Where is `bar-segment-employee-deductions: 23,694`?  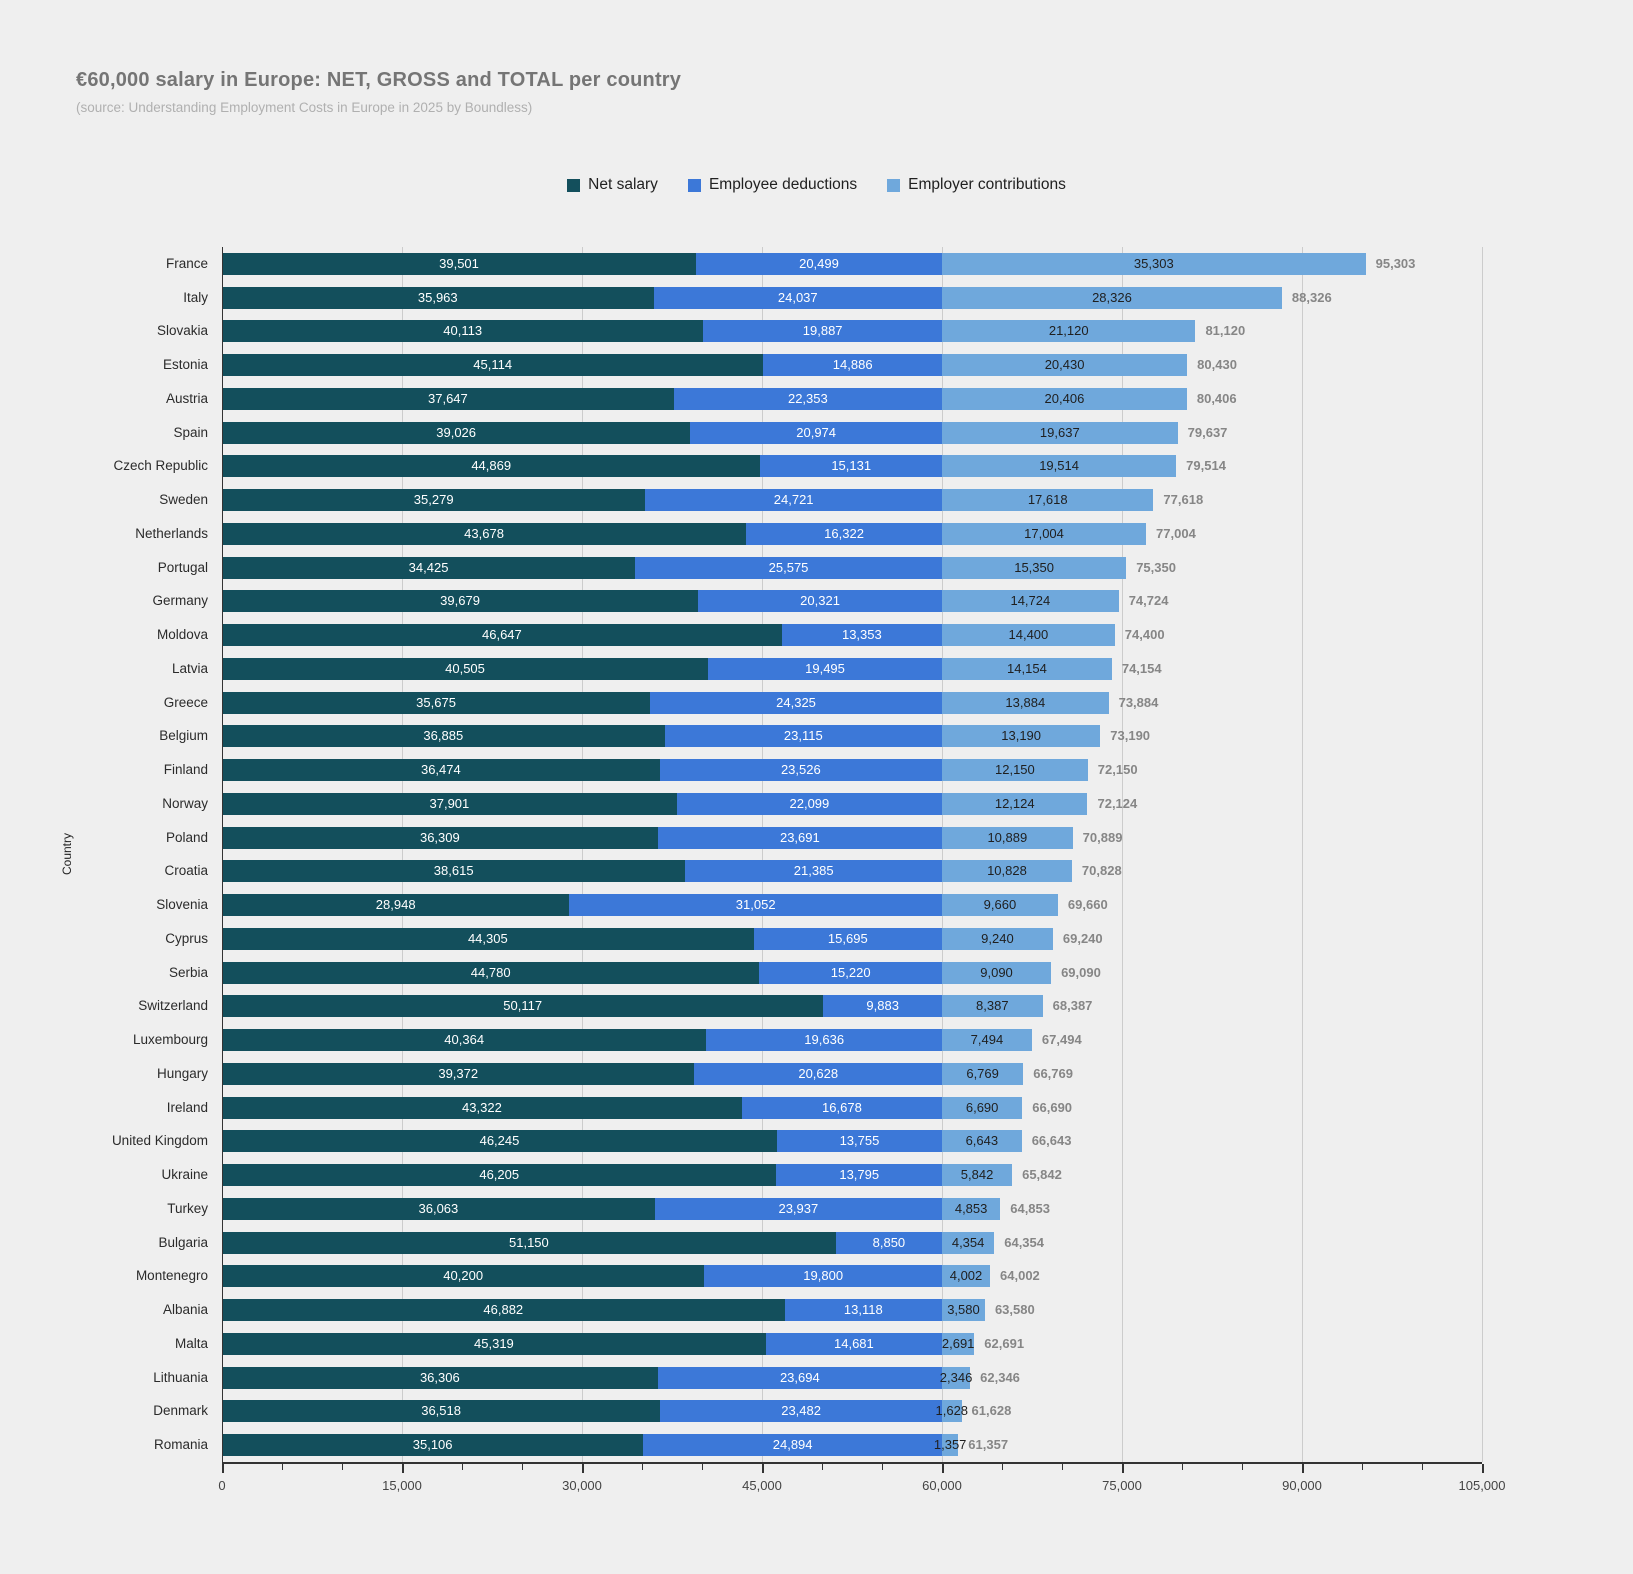
bar-segment-employee-deductions: 23,694 is located at coordinates (799, 1377).